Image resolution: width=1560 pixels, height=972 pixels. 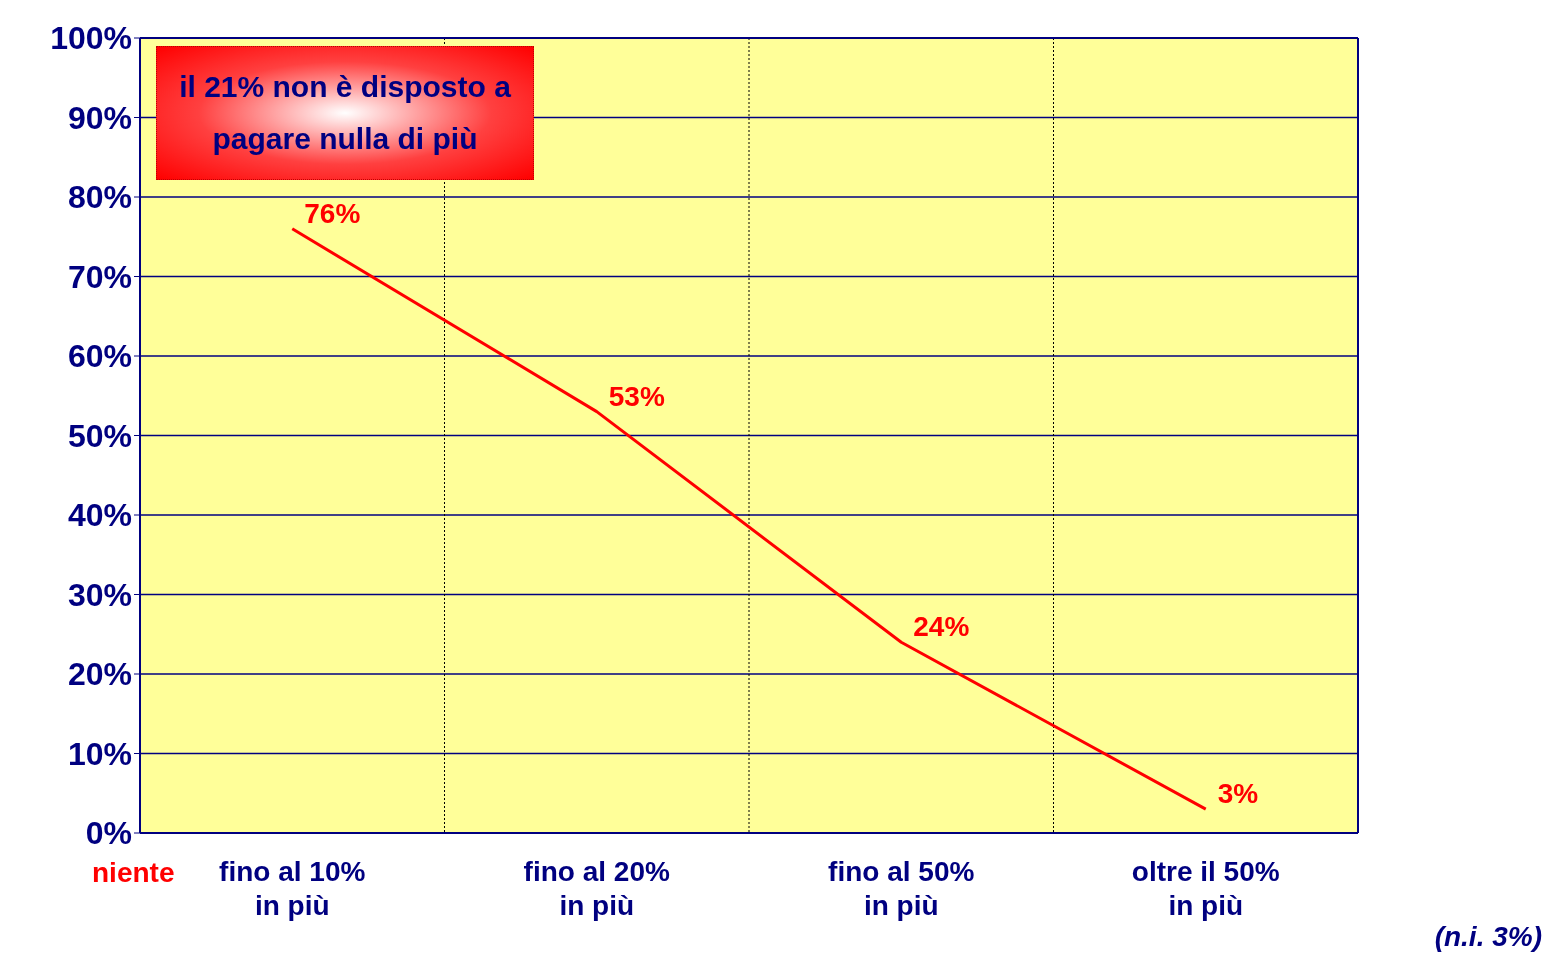 What do you see at coordinates (108, 833) in the screenshot?
I see `y-tick-label: 0%` at bounding box center [108, 833].